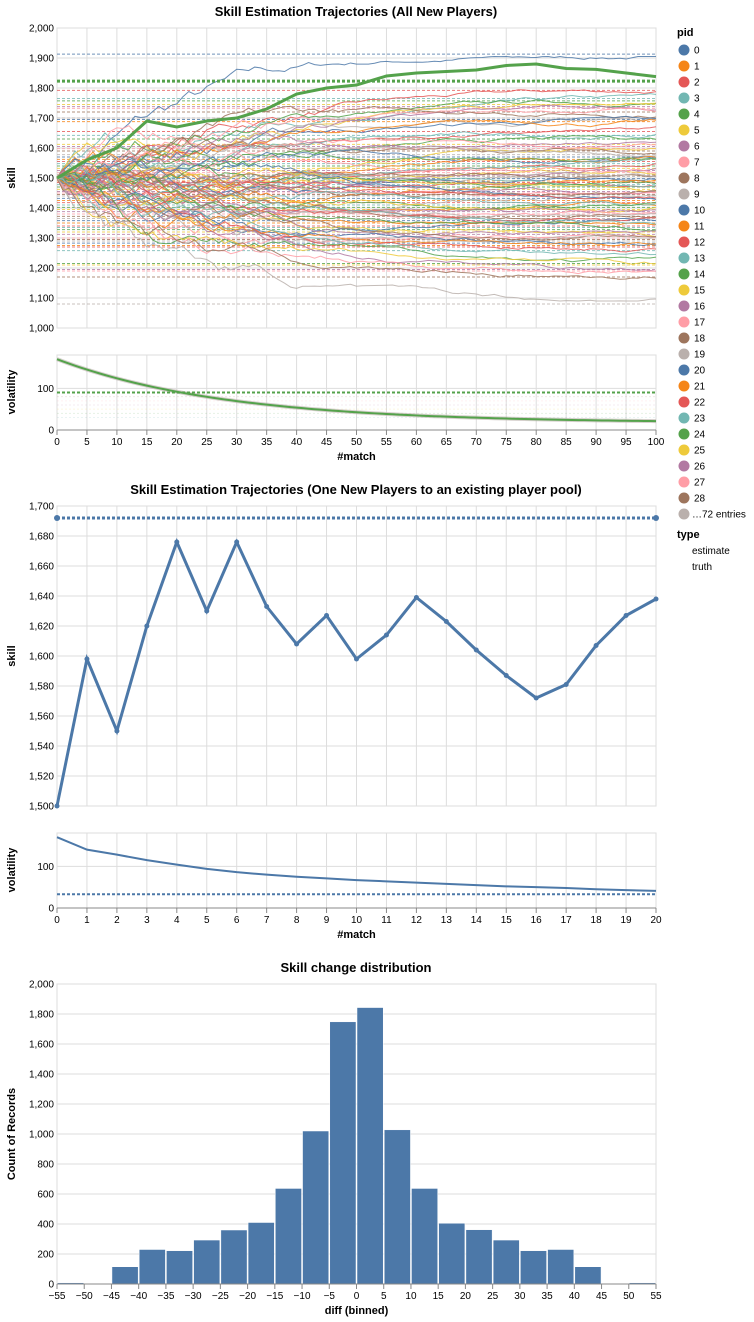  What do you see at coordinates (41, 89) in the screenshot?
I see `y-tick-label: 1,800` at bounding box center [41, 89].